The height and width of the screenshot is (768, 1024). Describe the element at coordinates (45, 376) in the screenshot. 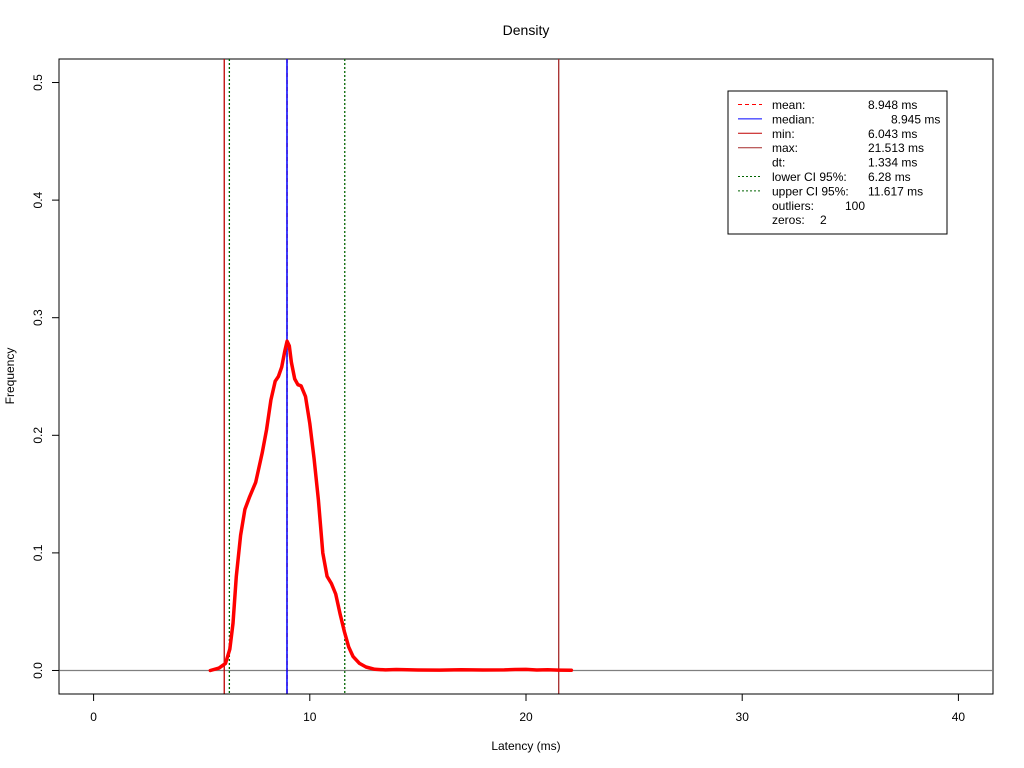

I see `y-axis: 0.0 0.1 0.2 0.3 0.4 0.5` at that location.